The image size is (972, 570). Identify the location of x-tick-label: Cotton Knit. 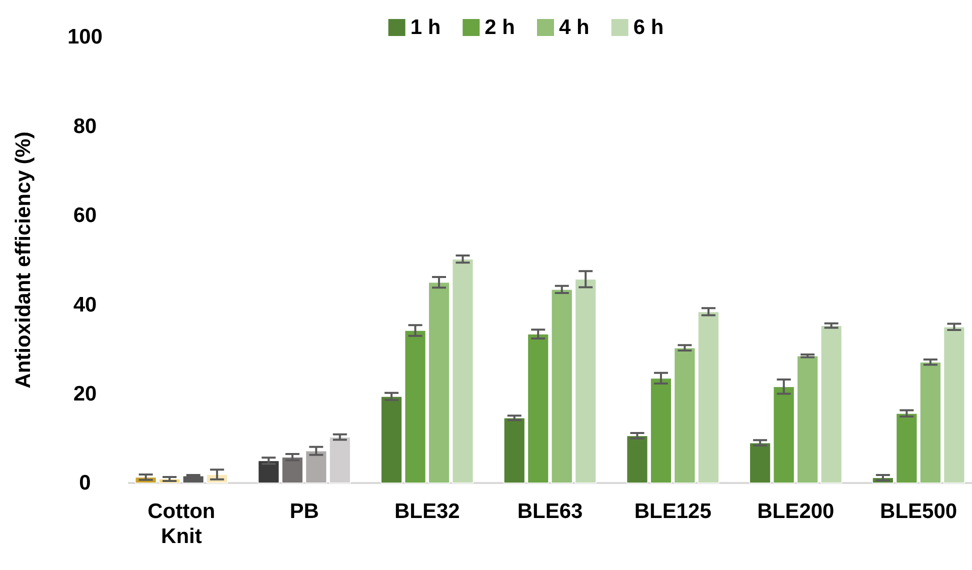
(182, 524).